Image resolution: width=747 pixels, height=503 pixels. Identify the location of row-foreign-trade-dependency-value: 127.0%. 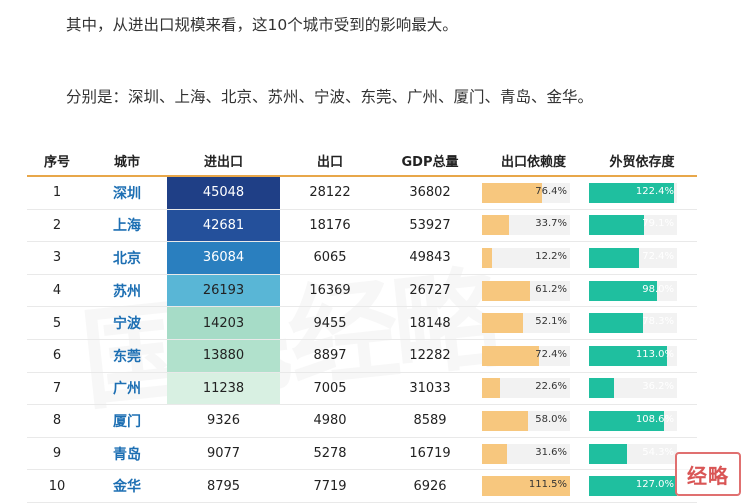
(654, 485).